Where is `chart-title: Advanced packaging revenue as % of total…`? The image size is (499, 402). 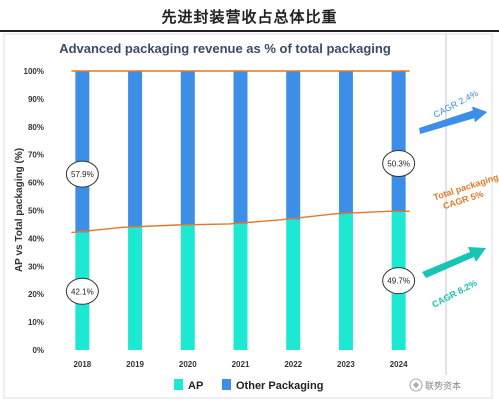
chart-title: Advanced packaging revenue as % of total… is located at coordinates (225, 48).